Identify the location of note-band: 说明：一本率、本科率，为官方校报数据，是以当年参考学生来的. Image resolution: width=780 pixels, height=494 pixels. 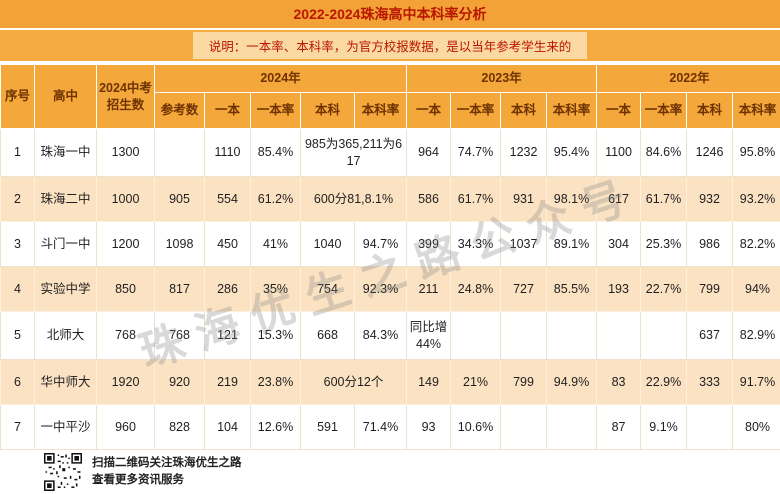
(390, 47).